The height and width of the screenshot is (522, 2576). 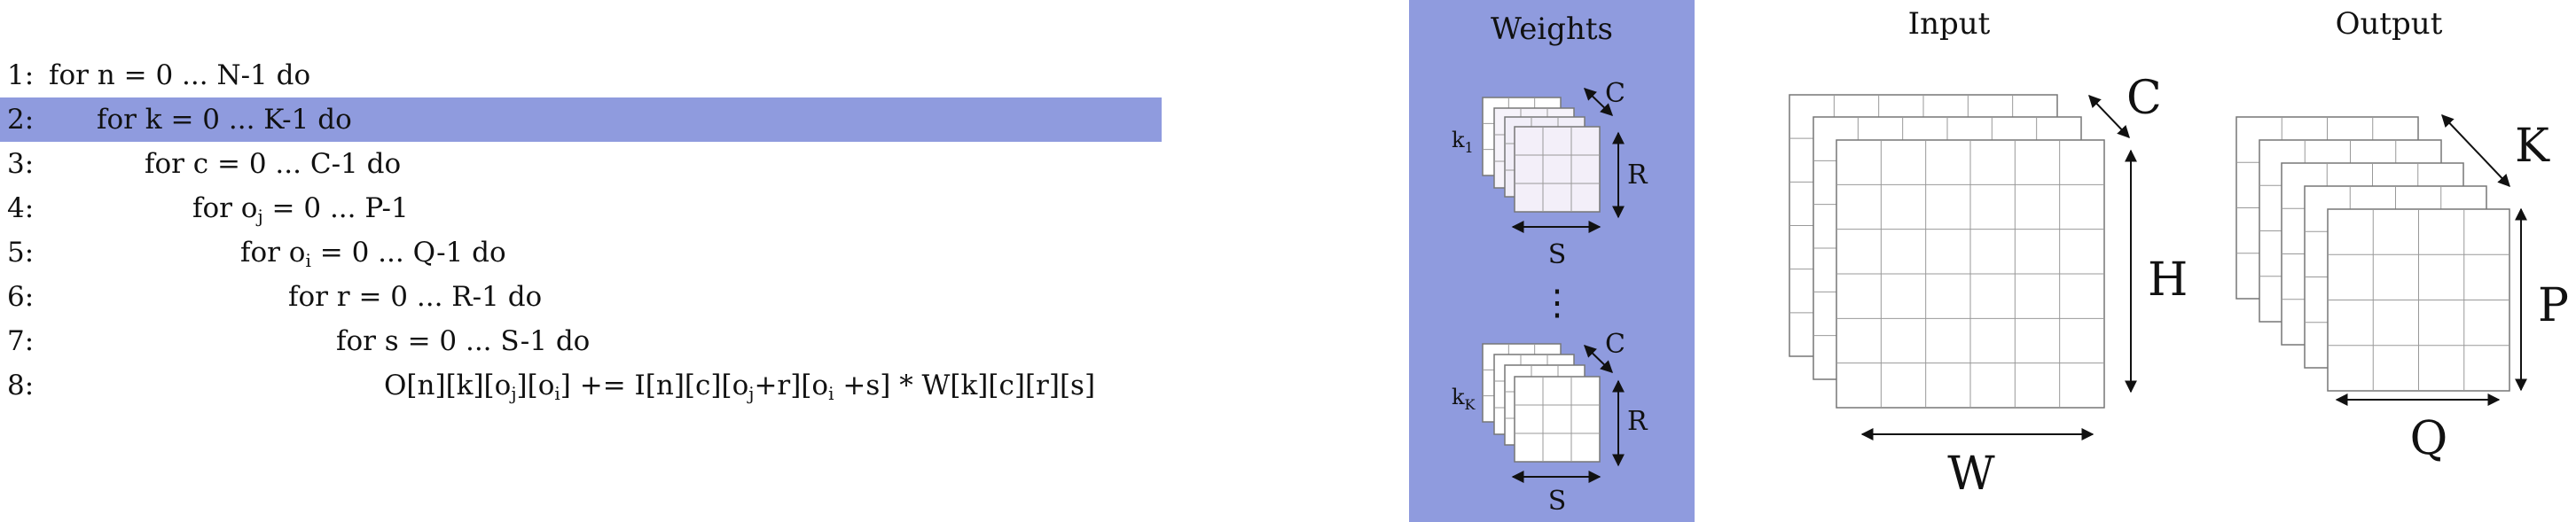 I want to click on input-w-label: W, so click(x=1971, y=474).